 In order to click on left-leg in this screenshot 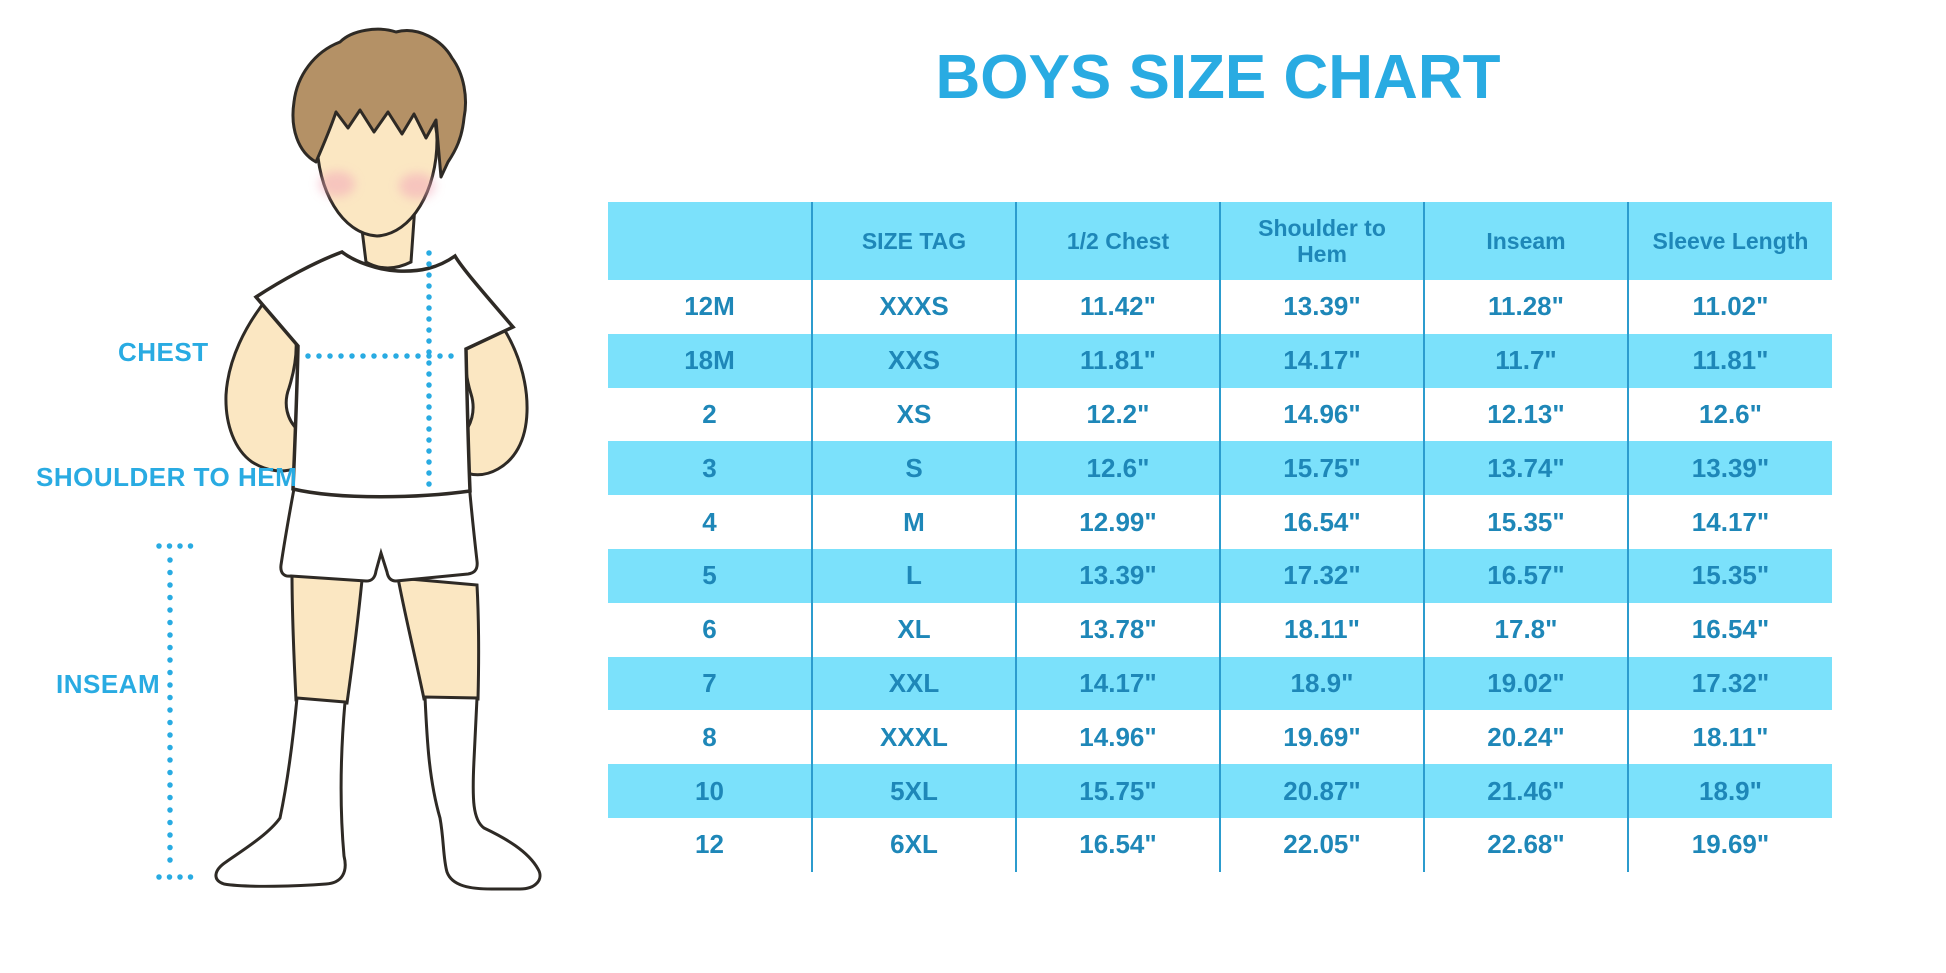, I will do `click(327, 637)`.